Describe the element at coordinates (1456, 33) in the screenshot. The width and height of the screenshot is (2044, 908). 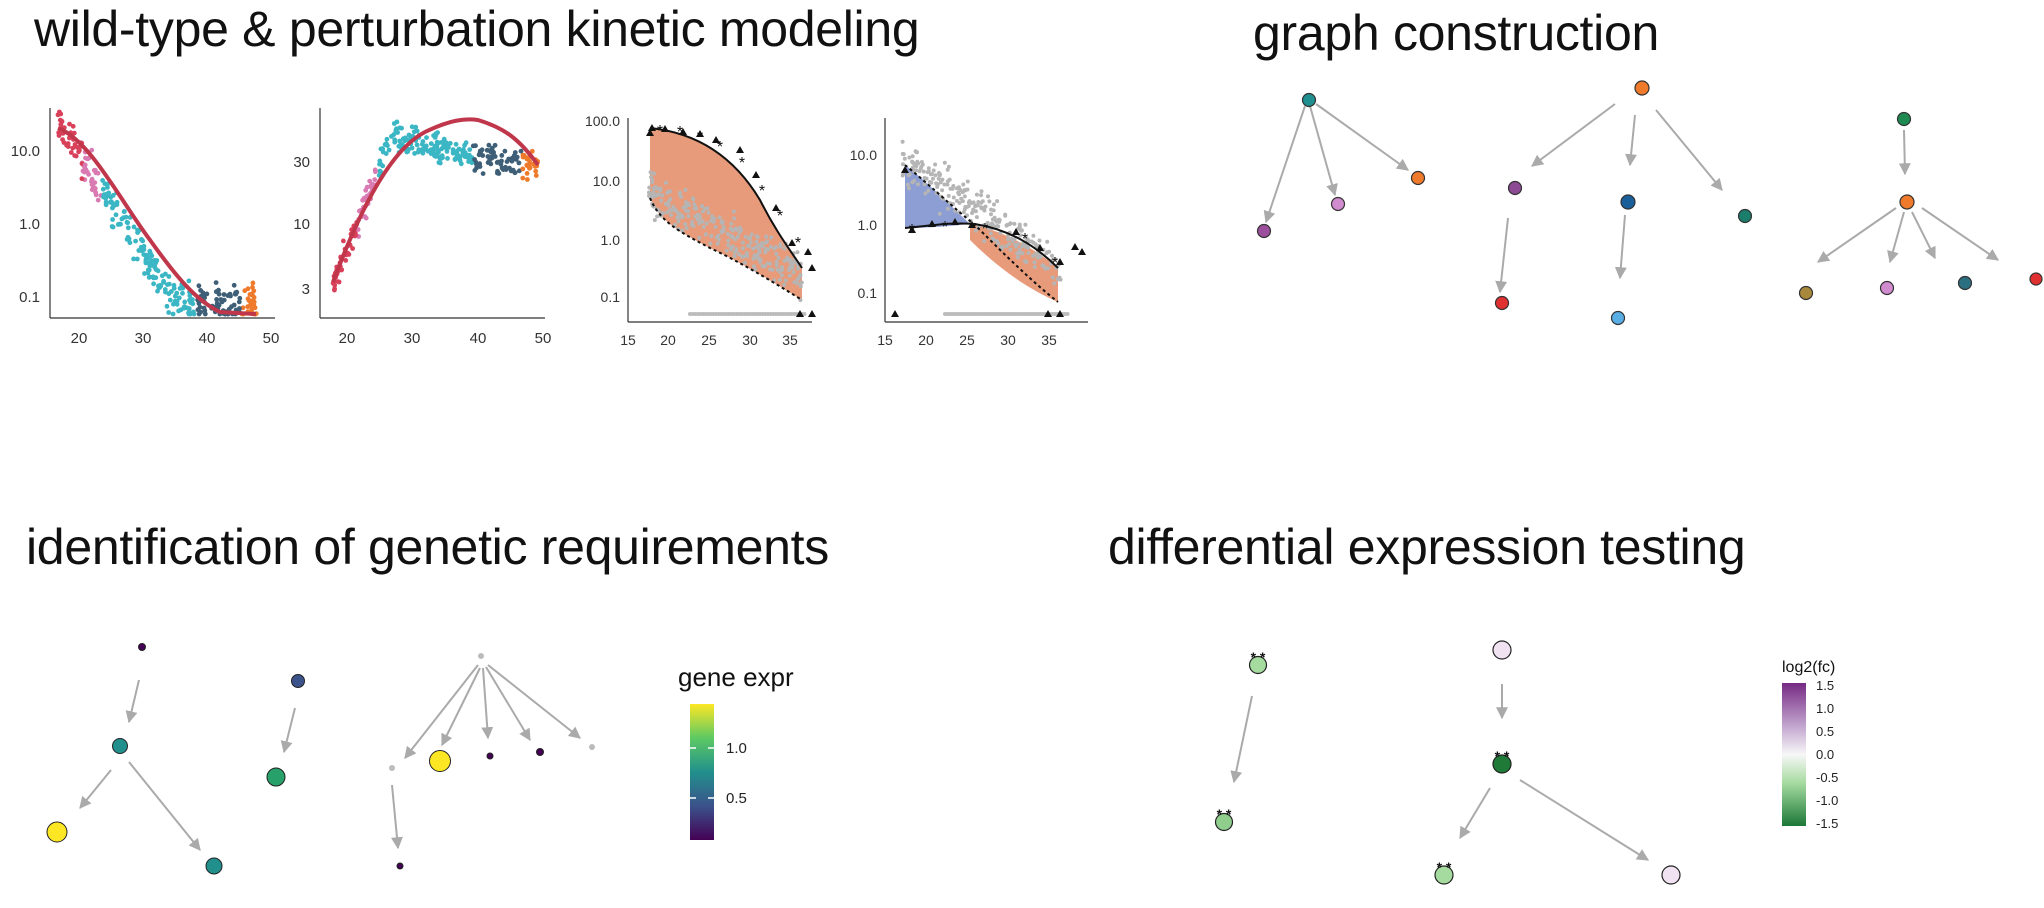
I see `graph-construction-title: graph construction` at that location.